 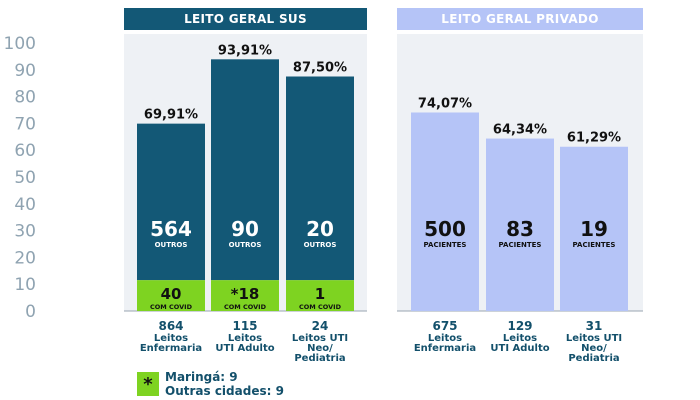 I want to click on legend-text: Maringá: 9 Outras cidades: 9, so click(x=224, y=384).